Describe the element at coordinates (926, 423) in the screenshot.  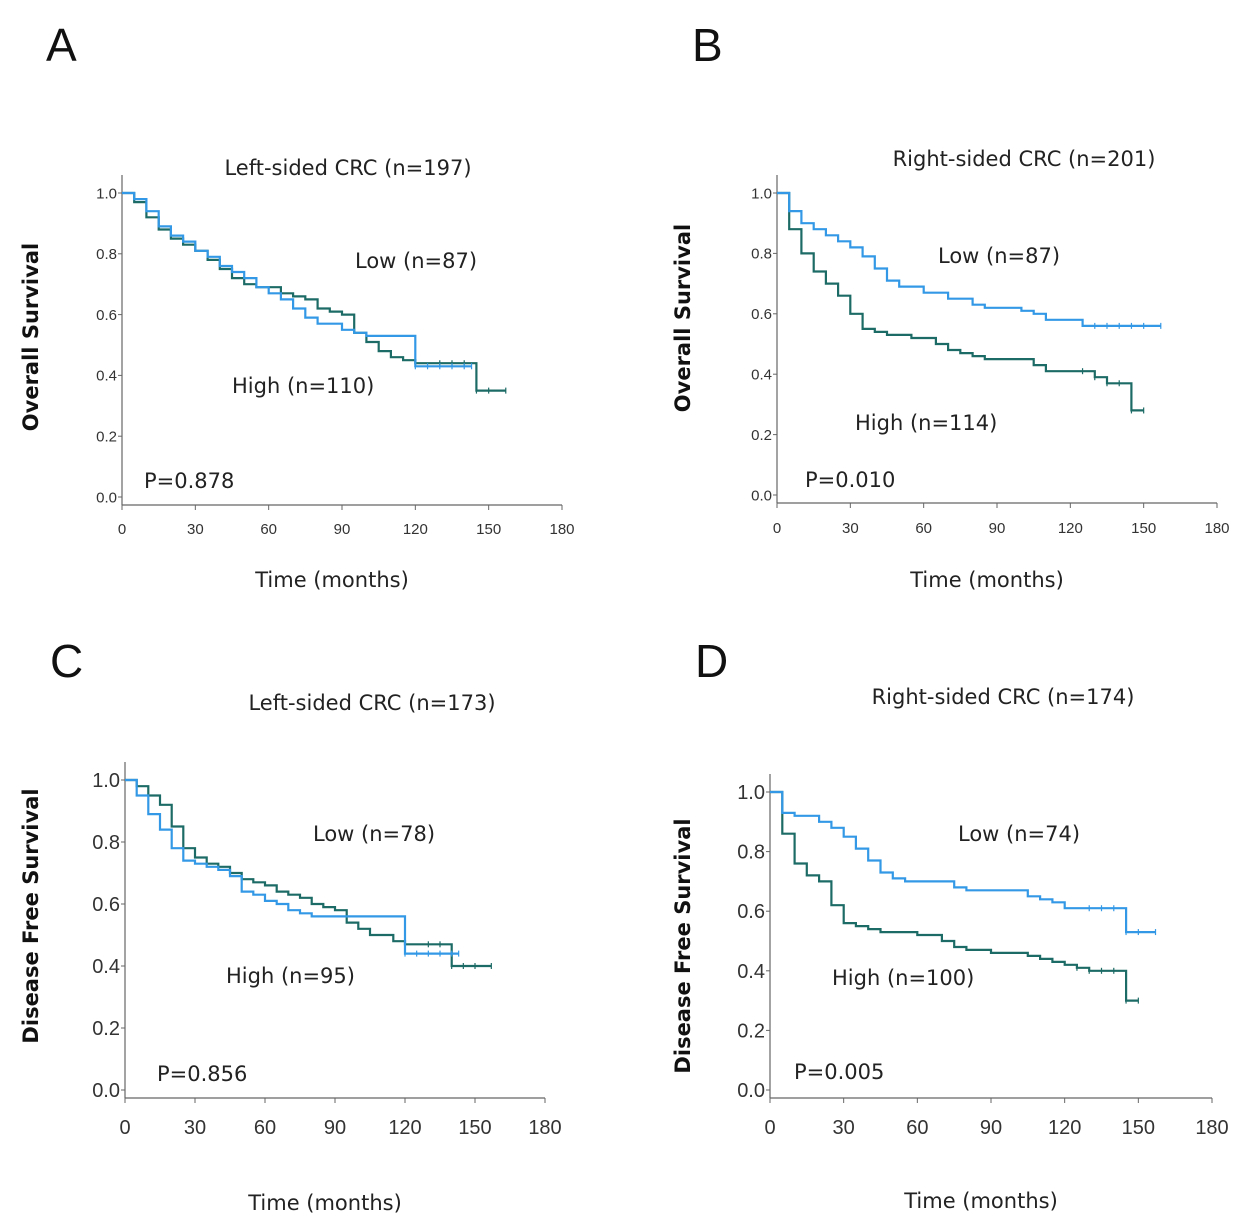
I see `group-label-high: High (n=114)` at that location.